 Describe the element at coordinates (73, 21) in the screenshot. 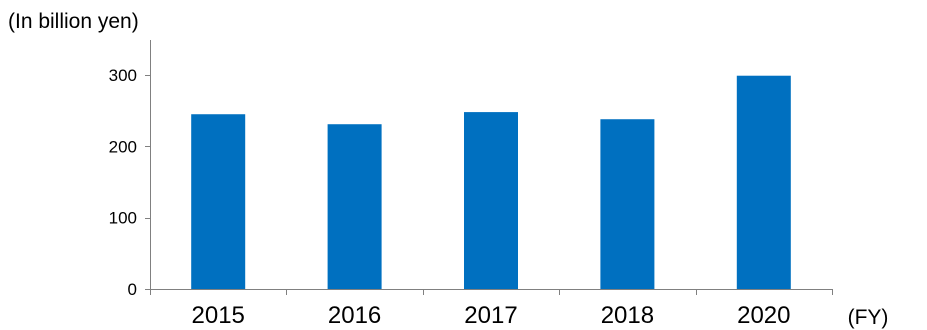

I see `y-axis-unit-label: (In billion yen)` at that location.